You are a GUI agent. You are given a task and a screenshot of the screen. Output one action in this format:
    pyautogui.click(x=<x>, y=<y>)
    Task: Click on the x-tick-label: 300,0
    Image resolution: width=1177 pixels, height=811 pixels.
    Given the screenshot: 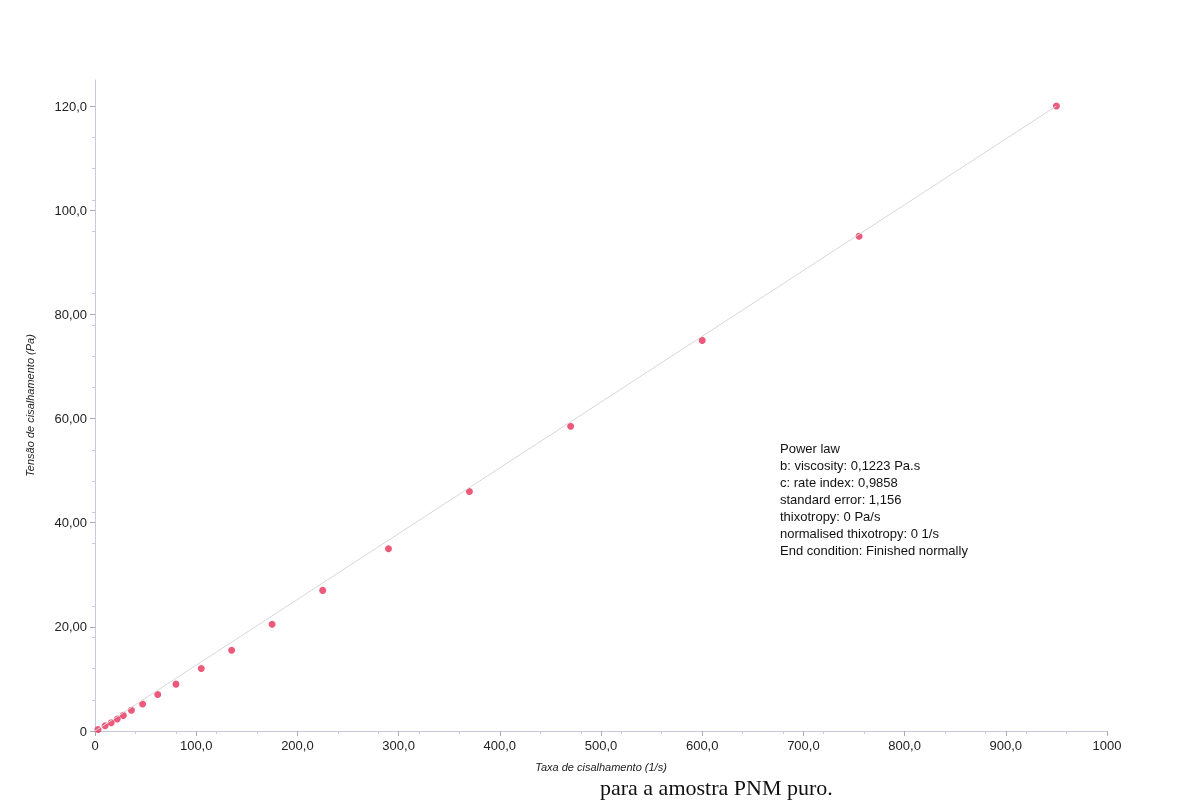 What is the action you would take?
    pyautogui.click(x=398, y=745)
    